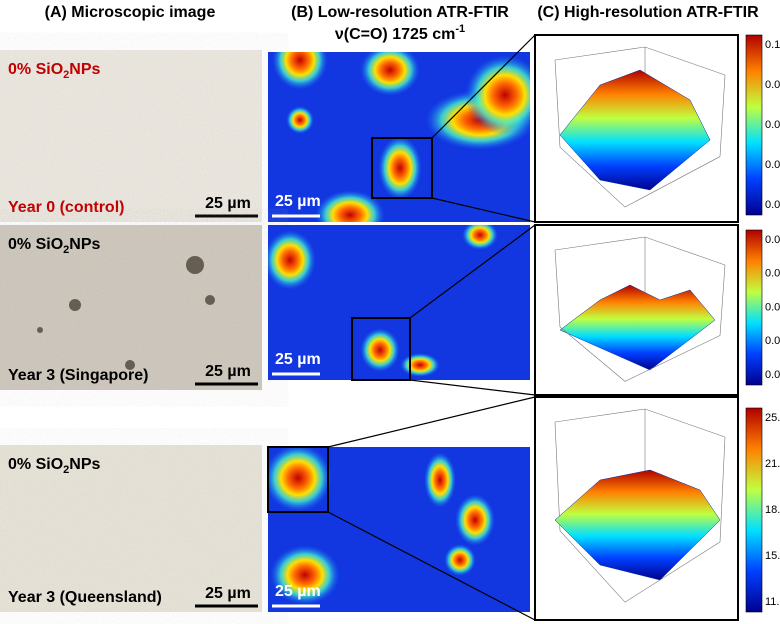 The height and width of the screenshot is (624, 780). Describe the element at coordinates (85, 597) in the screenshot. I see `condition-label: Year 3 (Queensland)` at that location.